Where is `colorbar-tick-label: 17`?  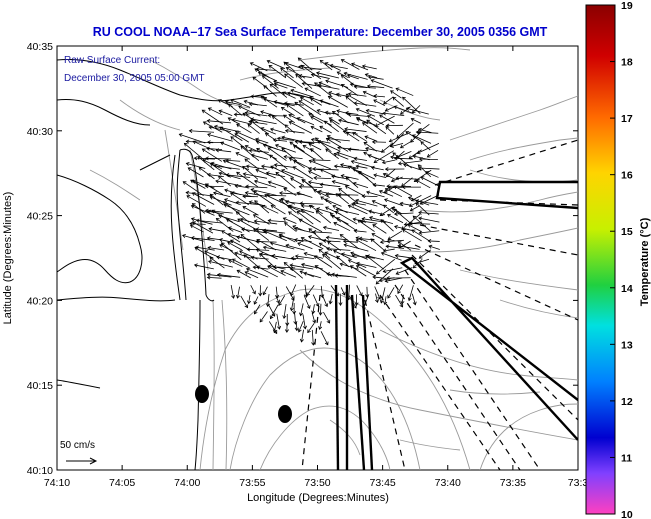 colorbar-tick-label: 17 is located at coordinates (627, 119).